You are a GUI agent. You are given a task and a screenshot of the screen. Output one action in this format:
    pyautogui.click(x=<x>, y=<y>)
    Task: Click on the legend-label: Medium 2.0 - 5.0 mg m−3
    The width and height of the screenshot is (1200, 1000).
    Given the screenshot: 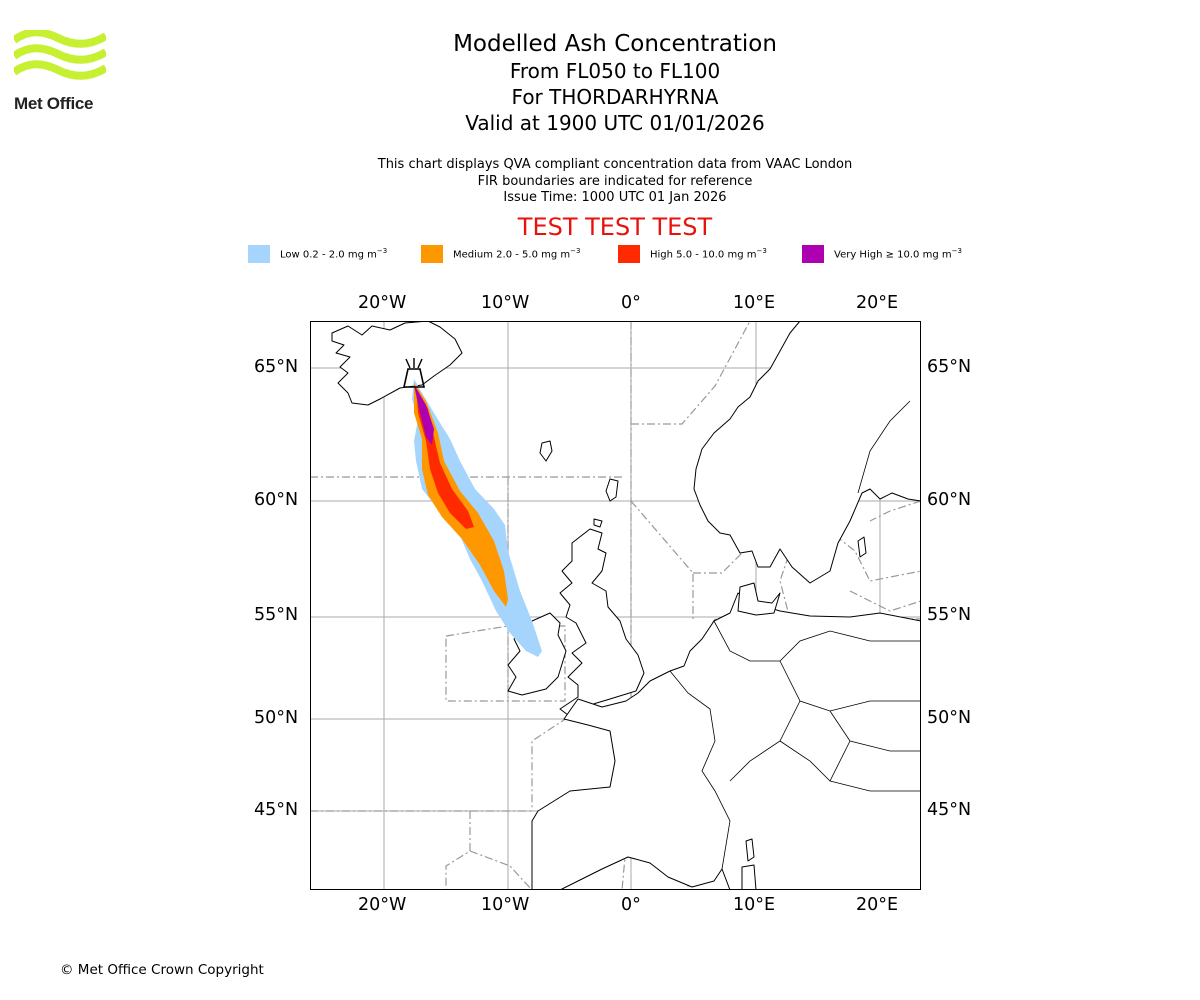 What is the action you would take?
    pyautogui.click(x=517, y=254)
    